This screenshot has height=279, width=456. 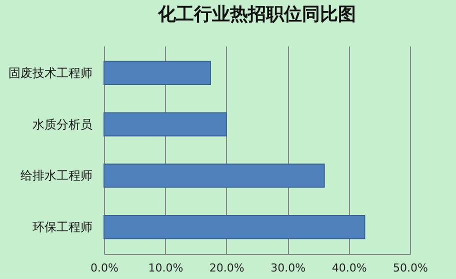 I want to click on x-tick-label: 40.0%, so click(x=349, y=268).